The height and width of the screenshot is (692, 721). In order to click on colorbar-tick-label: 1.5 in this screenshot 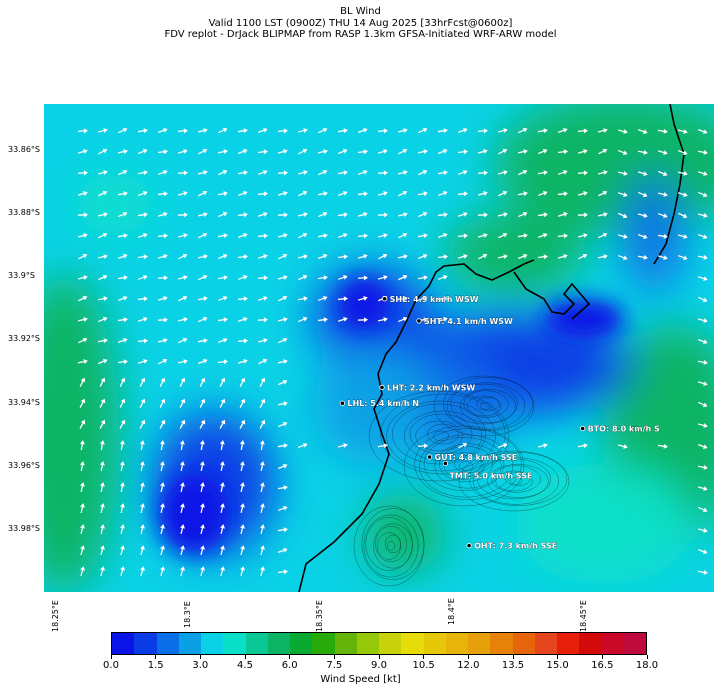, I will do `click(155, 665)`.